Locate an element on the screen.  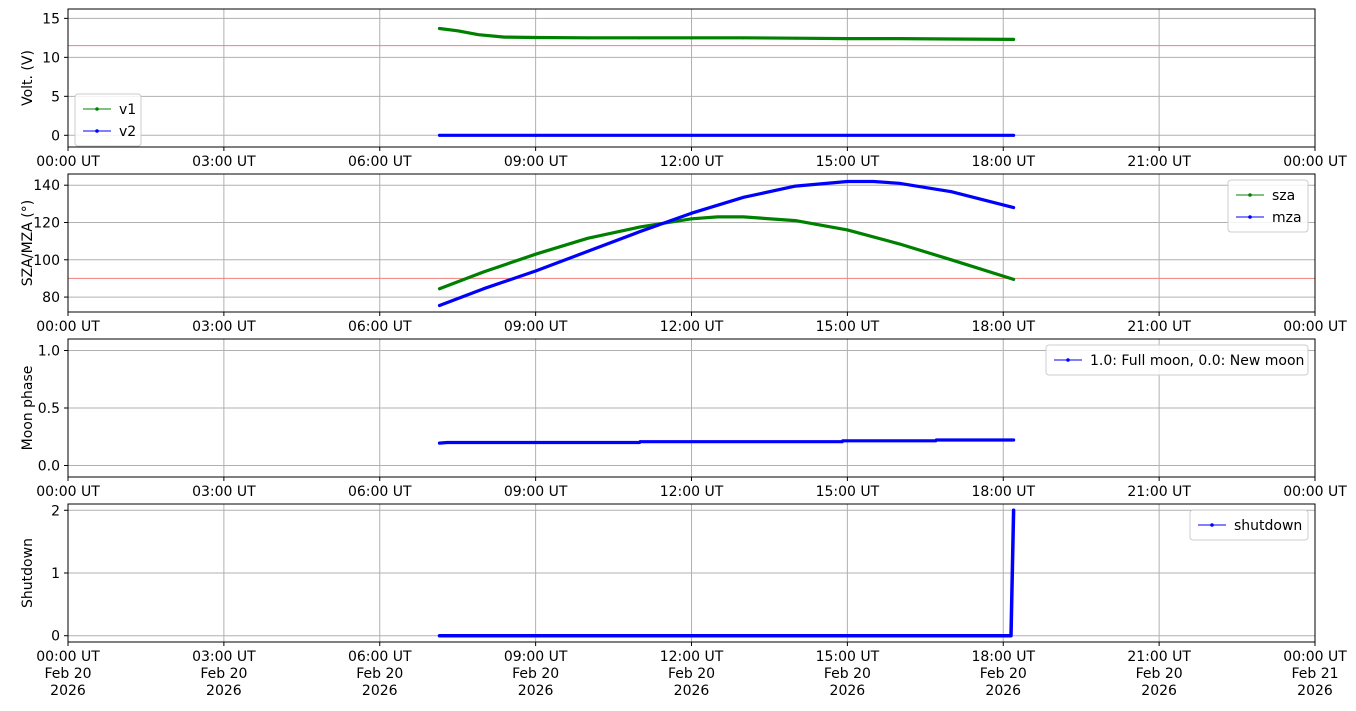
y-tick-label: 100 is located at coordinates (46, 261).